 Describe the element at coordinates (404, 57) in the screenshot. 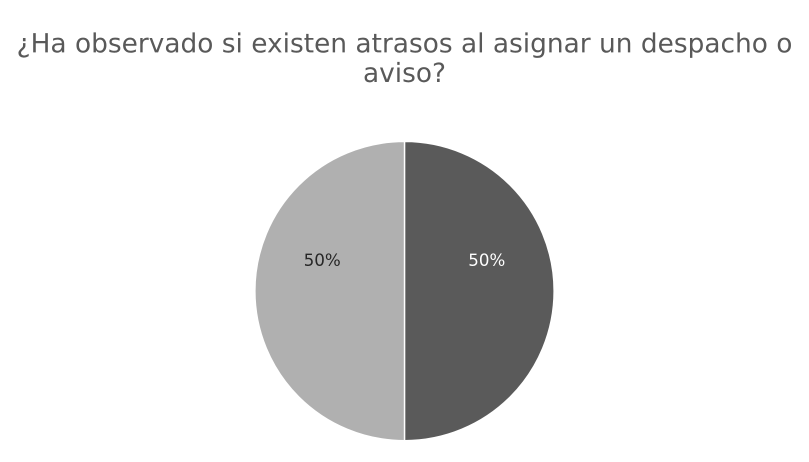

I see `chart-title: ¿Ha observado si existen atrasos al asignar un despacho o aviso?` at that location.